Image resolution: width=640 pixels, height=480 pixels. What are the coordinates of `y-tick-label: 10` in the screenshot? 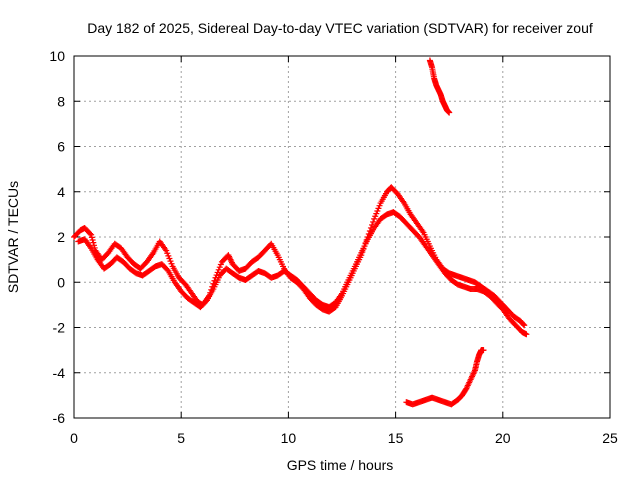 It's located at (57, 56).